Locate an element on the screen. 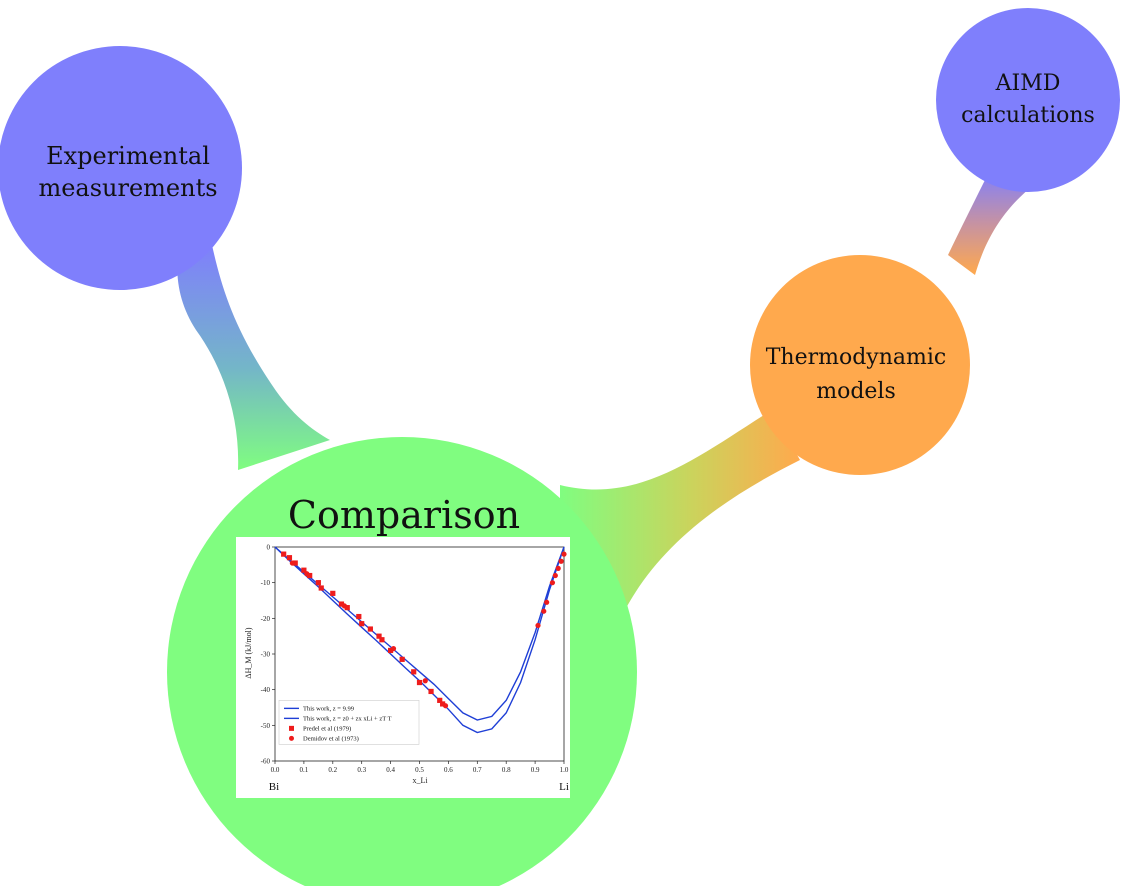 The width and height of the screenshot is (1141, 886). y-axis-label: ΔH_M (kJ/mol) is located at coordinates (248, 652).